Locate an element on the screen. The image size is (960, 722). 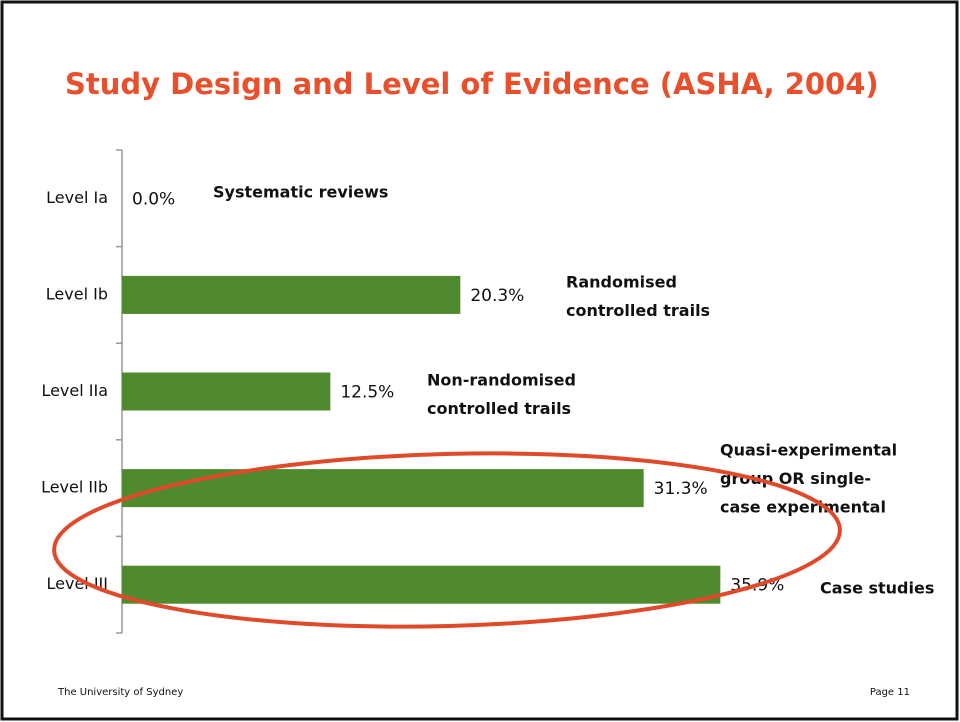
annotation: case experimental is located at coordinates (803, 507).